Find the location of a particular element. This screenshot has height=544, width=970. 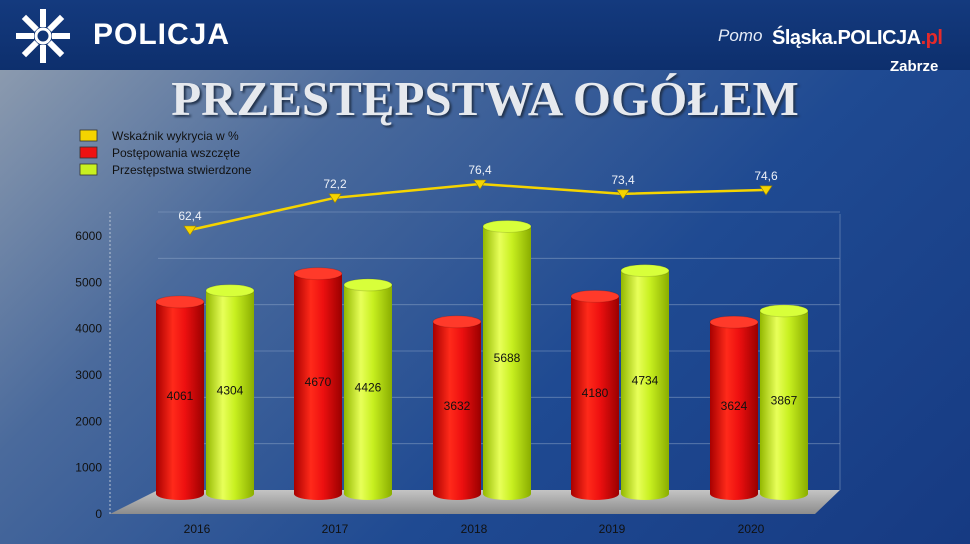

bar-value-label: 4734 is located at coordinates (645, 380).